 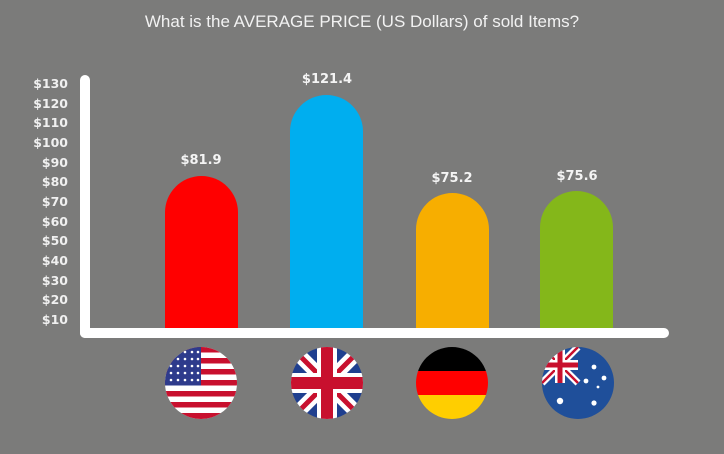 What do you see at coordinates (50, 103) in the screenshot?
I see `y-tick: $120` at bounding box center [50, 103].